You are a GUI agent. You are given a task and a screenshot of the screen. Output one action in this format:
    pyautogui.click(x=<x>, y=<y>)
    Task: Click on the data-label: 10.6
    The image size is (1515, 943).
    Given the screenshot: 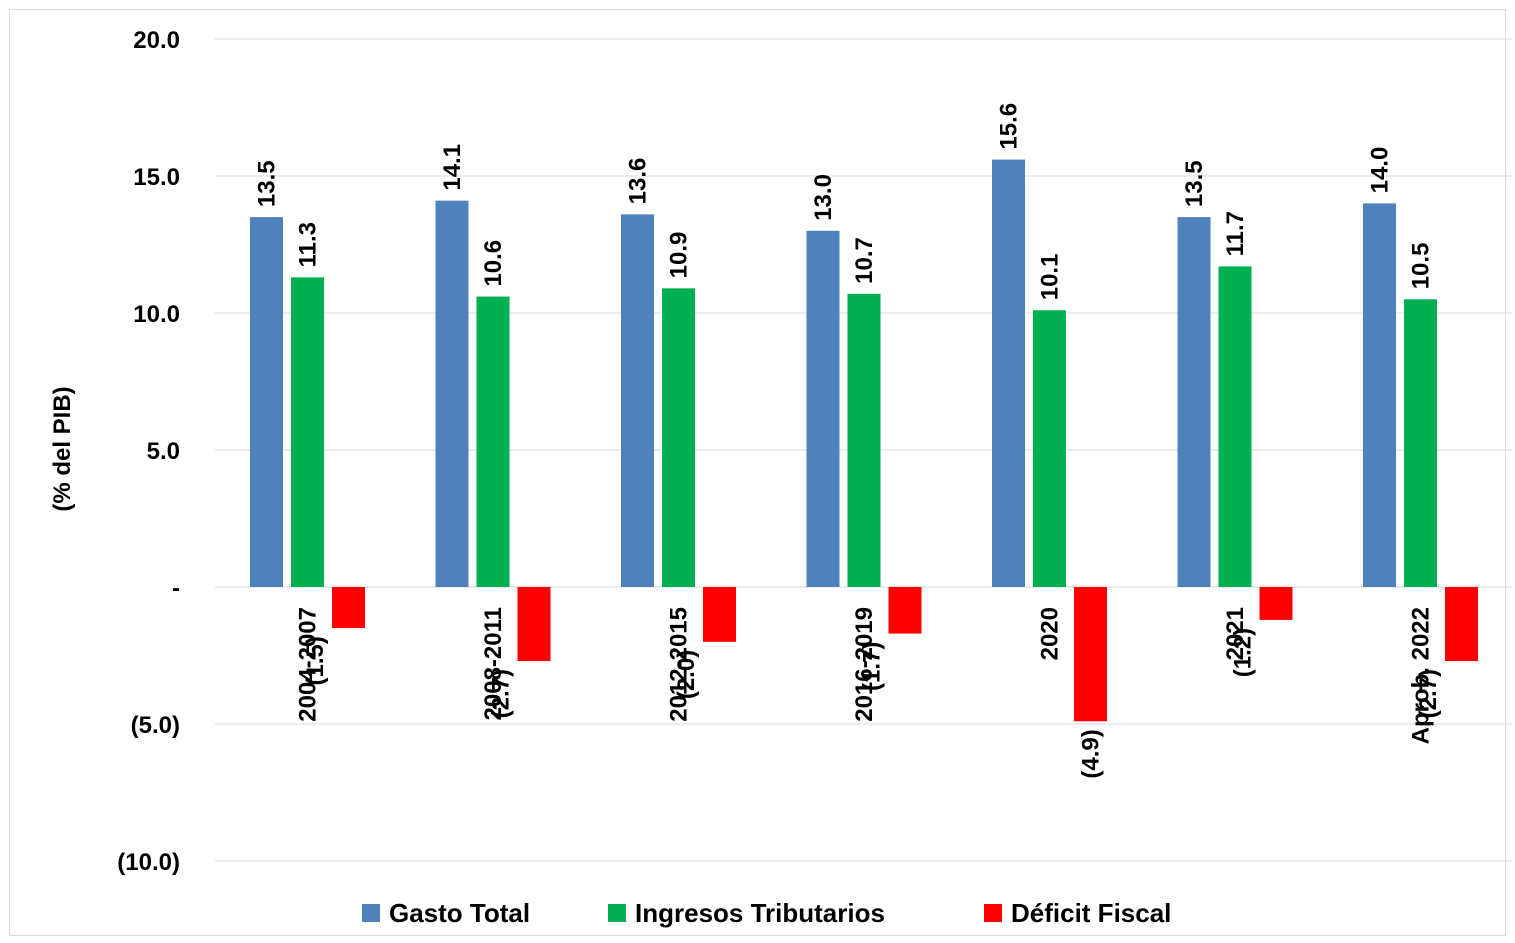 What is the action you would take?
    pyautogui.click(x=493, y=263)
    